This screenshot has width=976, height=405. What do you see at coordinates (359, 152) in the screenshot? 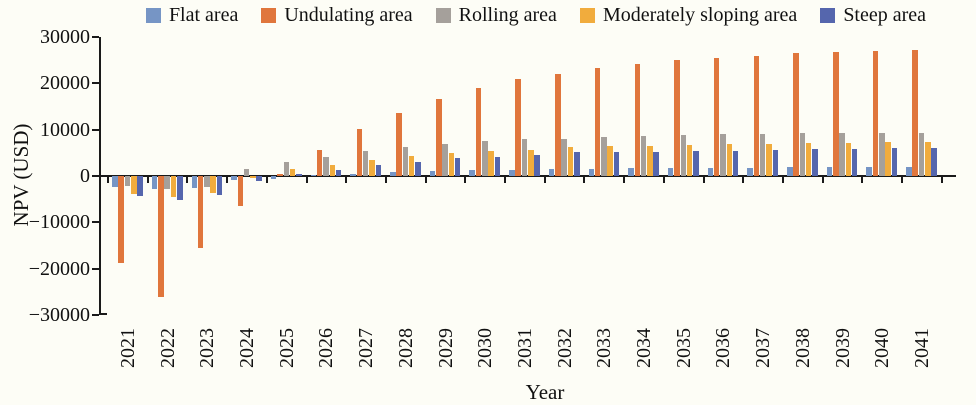
I see `bar-undulating-area-2027` at bounding box center [359, 152].